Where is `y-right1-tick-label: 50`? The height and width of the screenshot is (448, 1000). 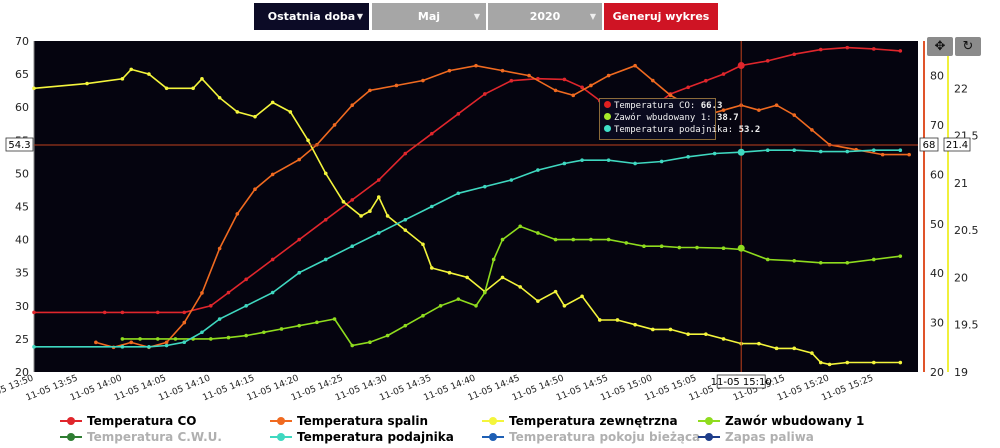
y-right1-tick-label: 50 is located at coordinates (937, 224).